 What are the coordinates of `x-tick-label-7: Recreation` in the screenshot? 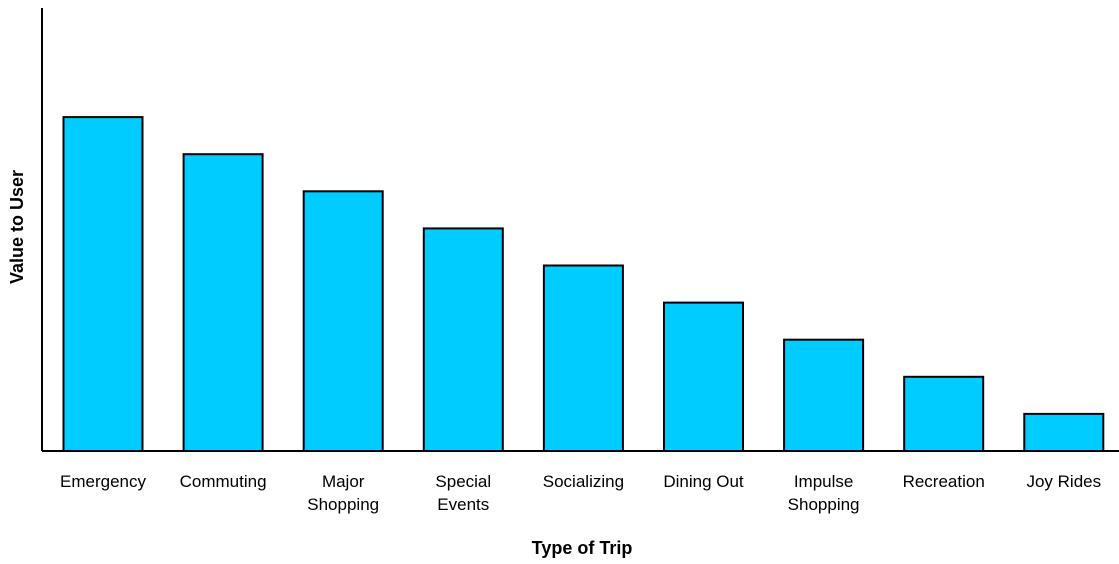 It's located at (944, 481).